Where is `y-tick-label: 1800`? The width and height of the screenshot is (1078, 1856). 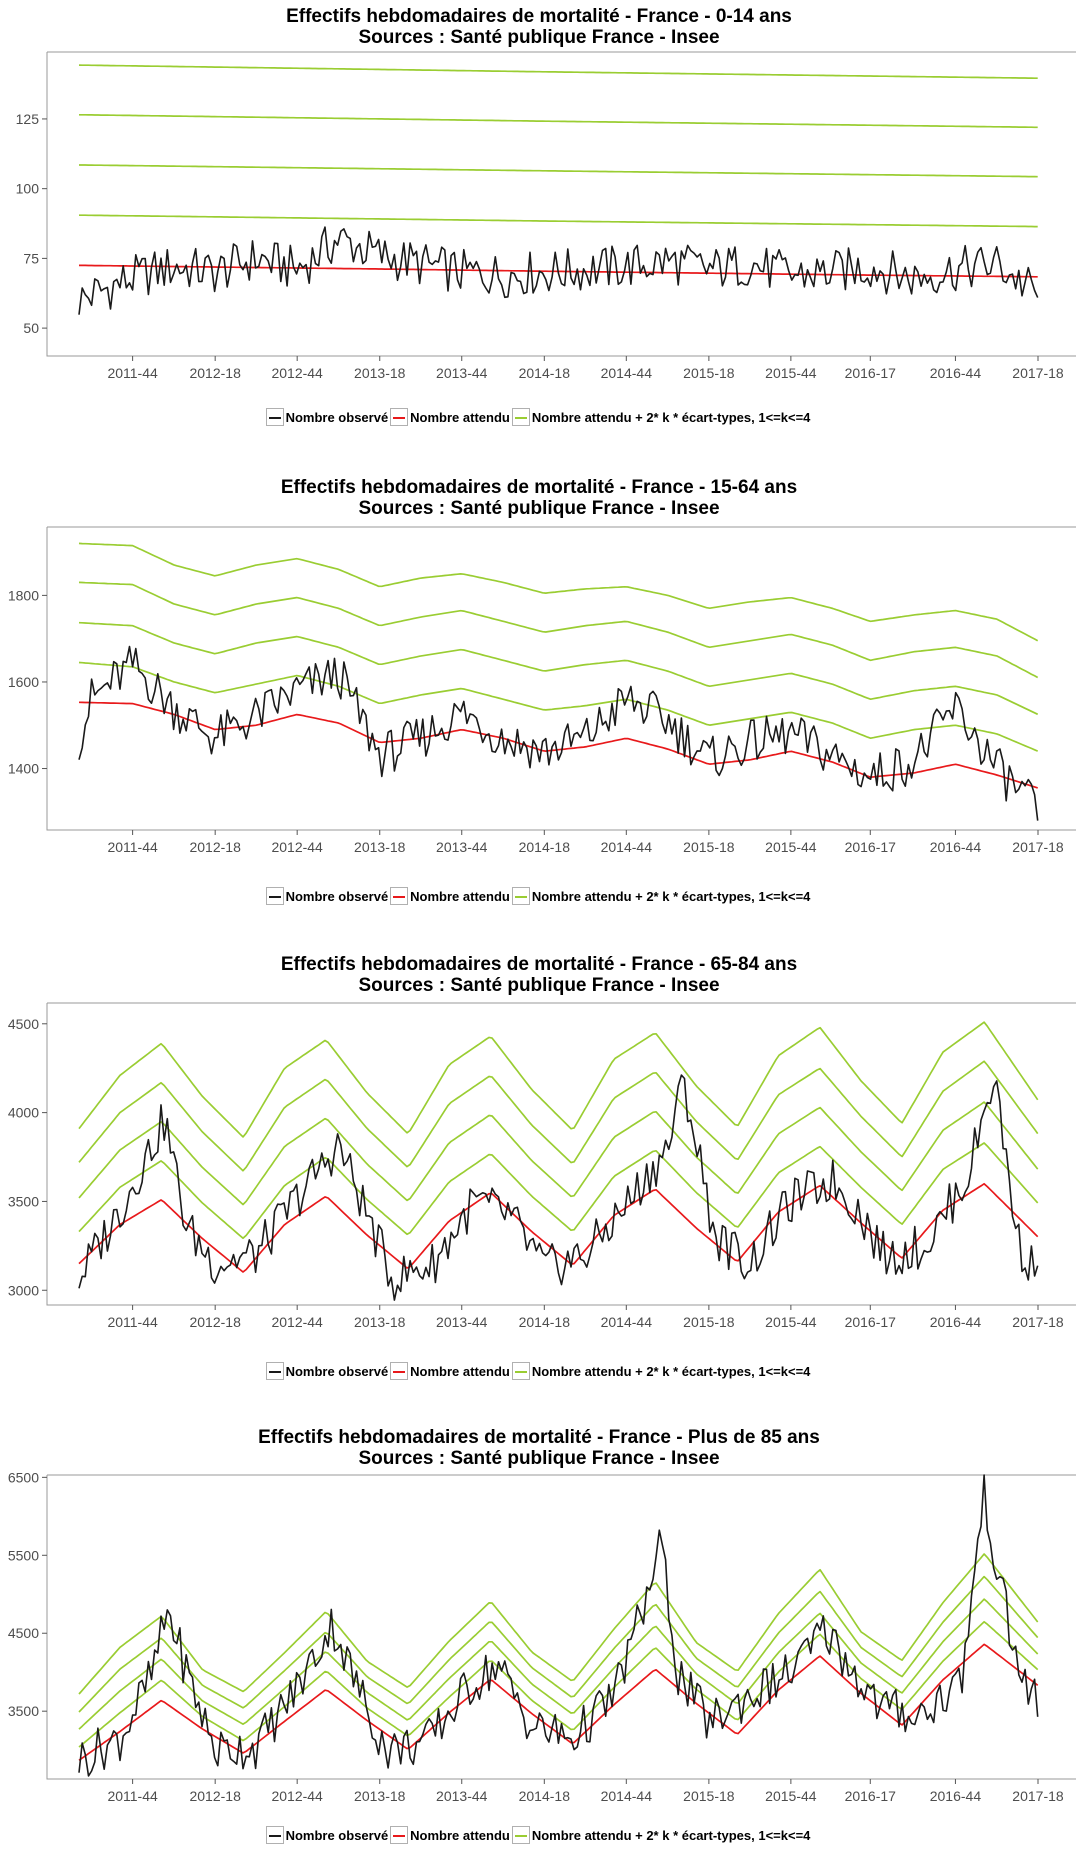 y-tick-label: 1800 is located at coordinates (23, 595).